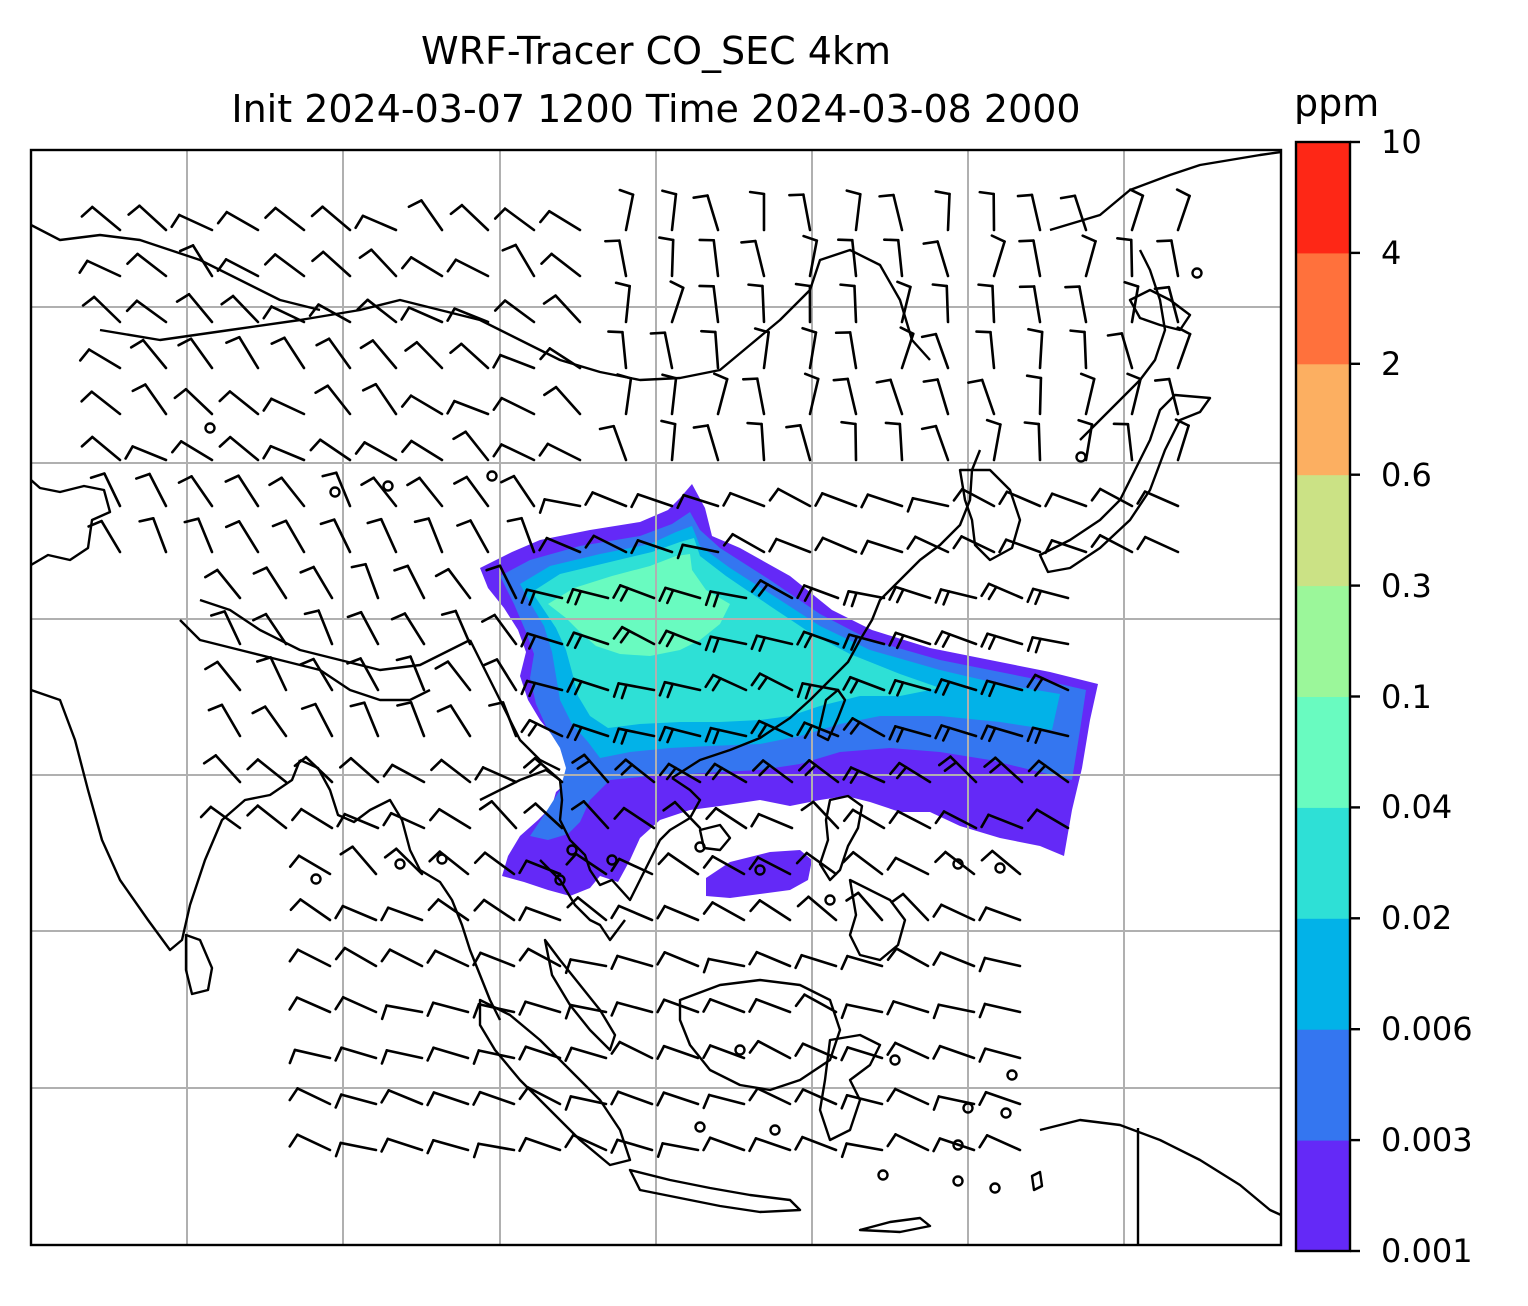 The image size is (1528, 1306). What do you see at coordinates (335, 635) in the screenshot?
I see `china-west-border` at bounding box center [335, 635].